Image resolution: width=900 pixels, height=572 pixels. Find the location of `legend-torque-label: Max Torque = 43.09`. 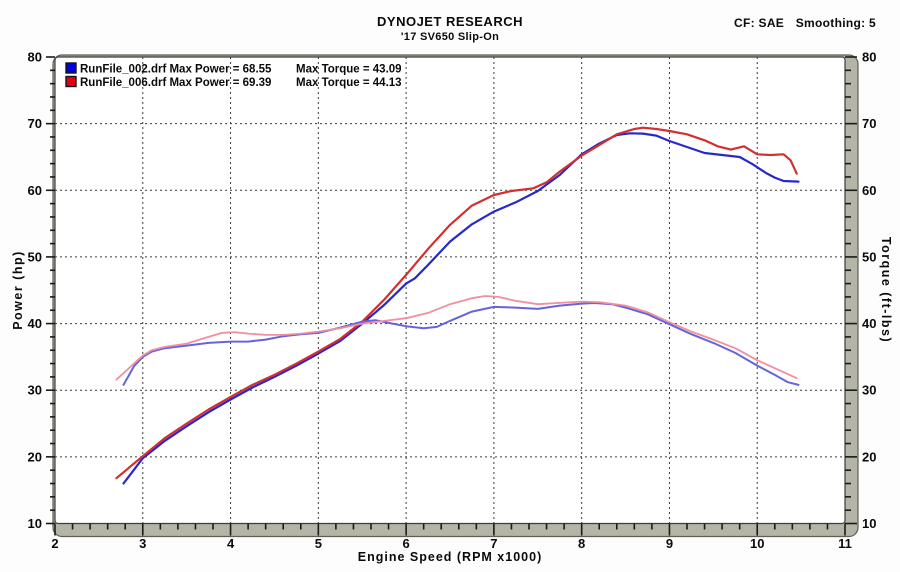

legend-torque-label: Max Torque = 43.09 is located at coordinates (349, 70).